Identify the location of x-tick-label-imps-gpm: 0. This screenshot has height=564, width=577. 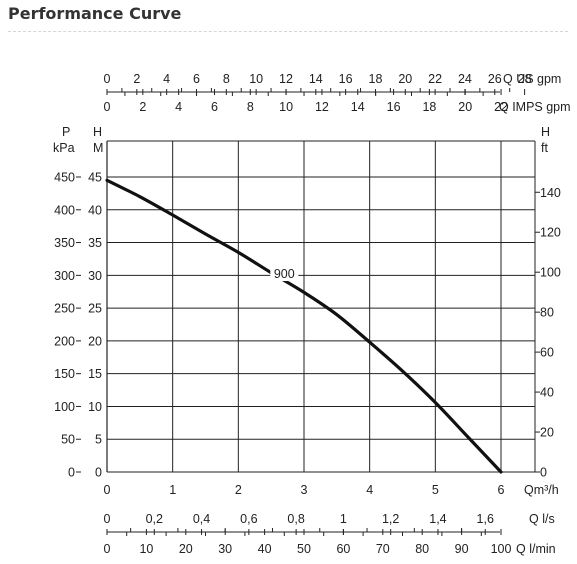
(107, 107).